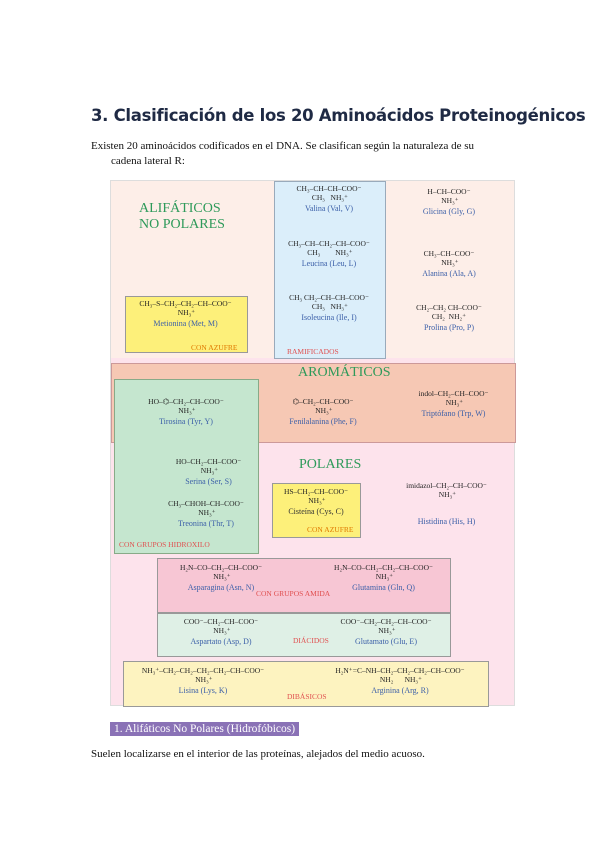  What do you see at coordinates (330, 270) in the screenshot?
I see `branched-box` at bounding box center [330, 270].